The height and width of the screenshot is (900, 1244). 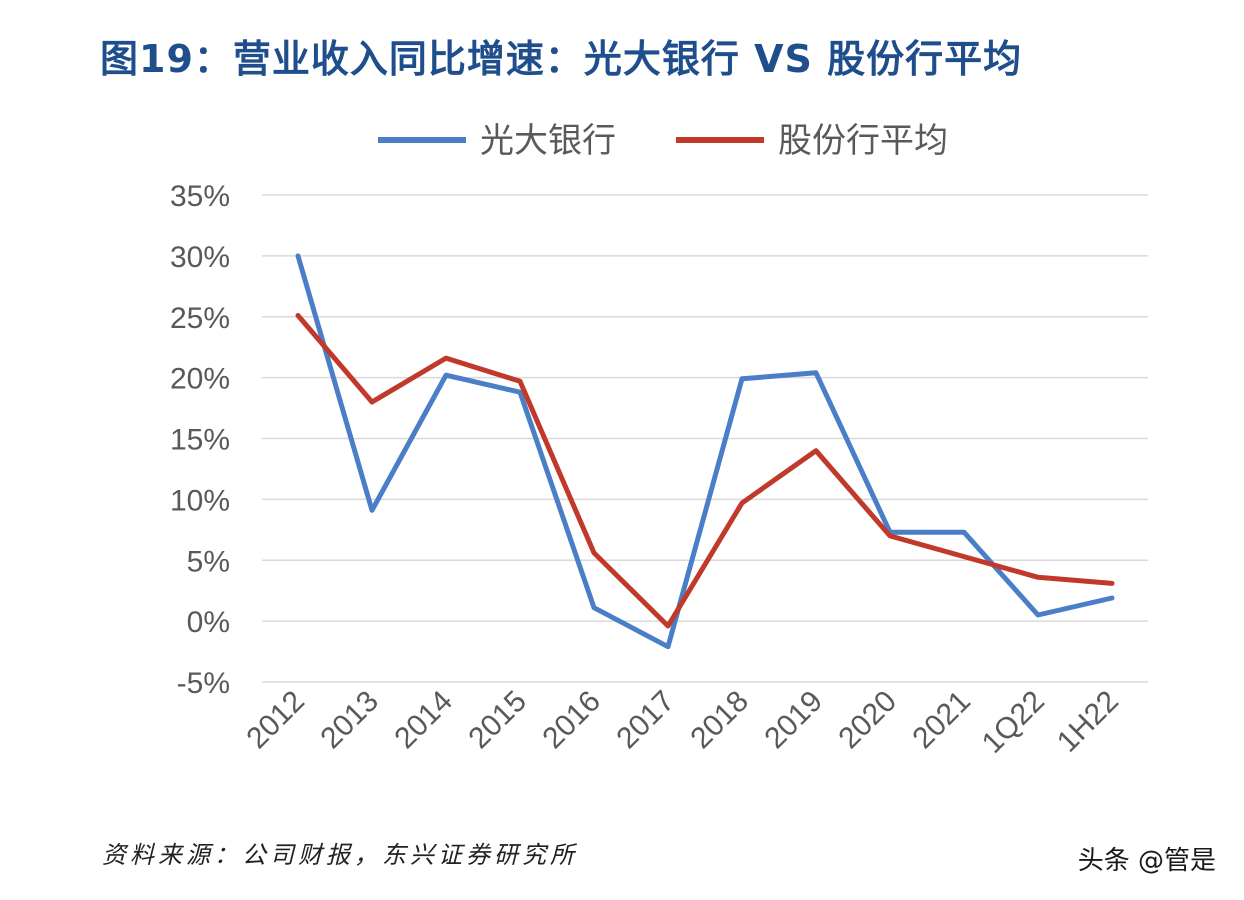 What do you see at coordinates (645, 720) in the screenshot?
I see `x-tick-label: 2017` at bounding box center [645, 720].